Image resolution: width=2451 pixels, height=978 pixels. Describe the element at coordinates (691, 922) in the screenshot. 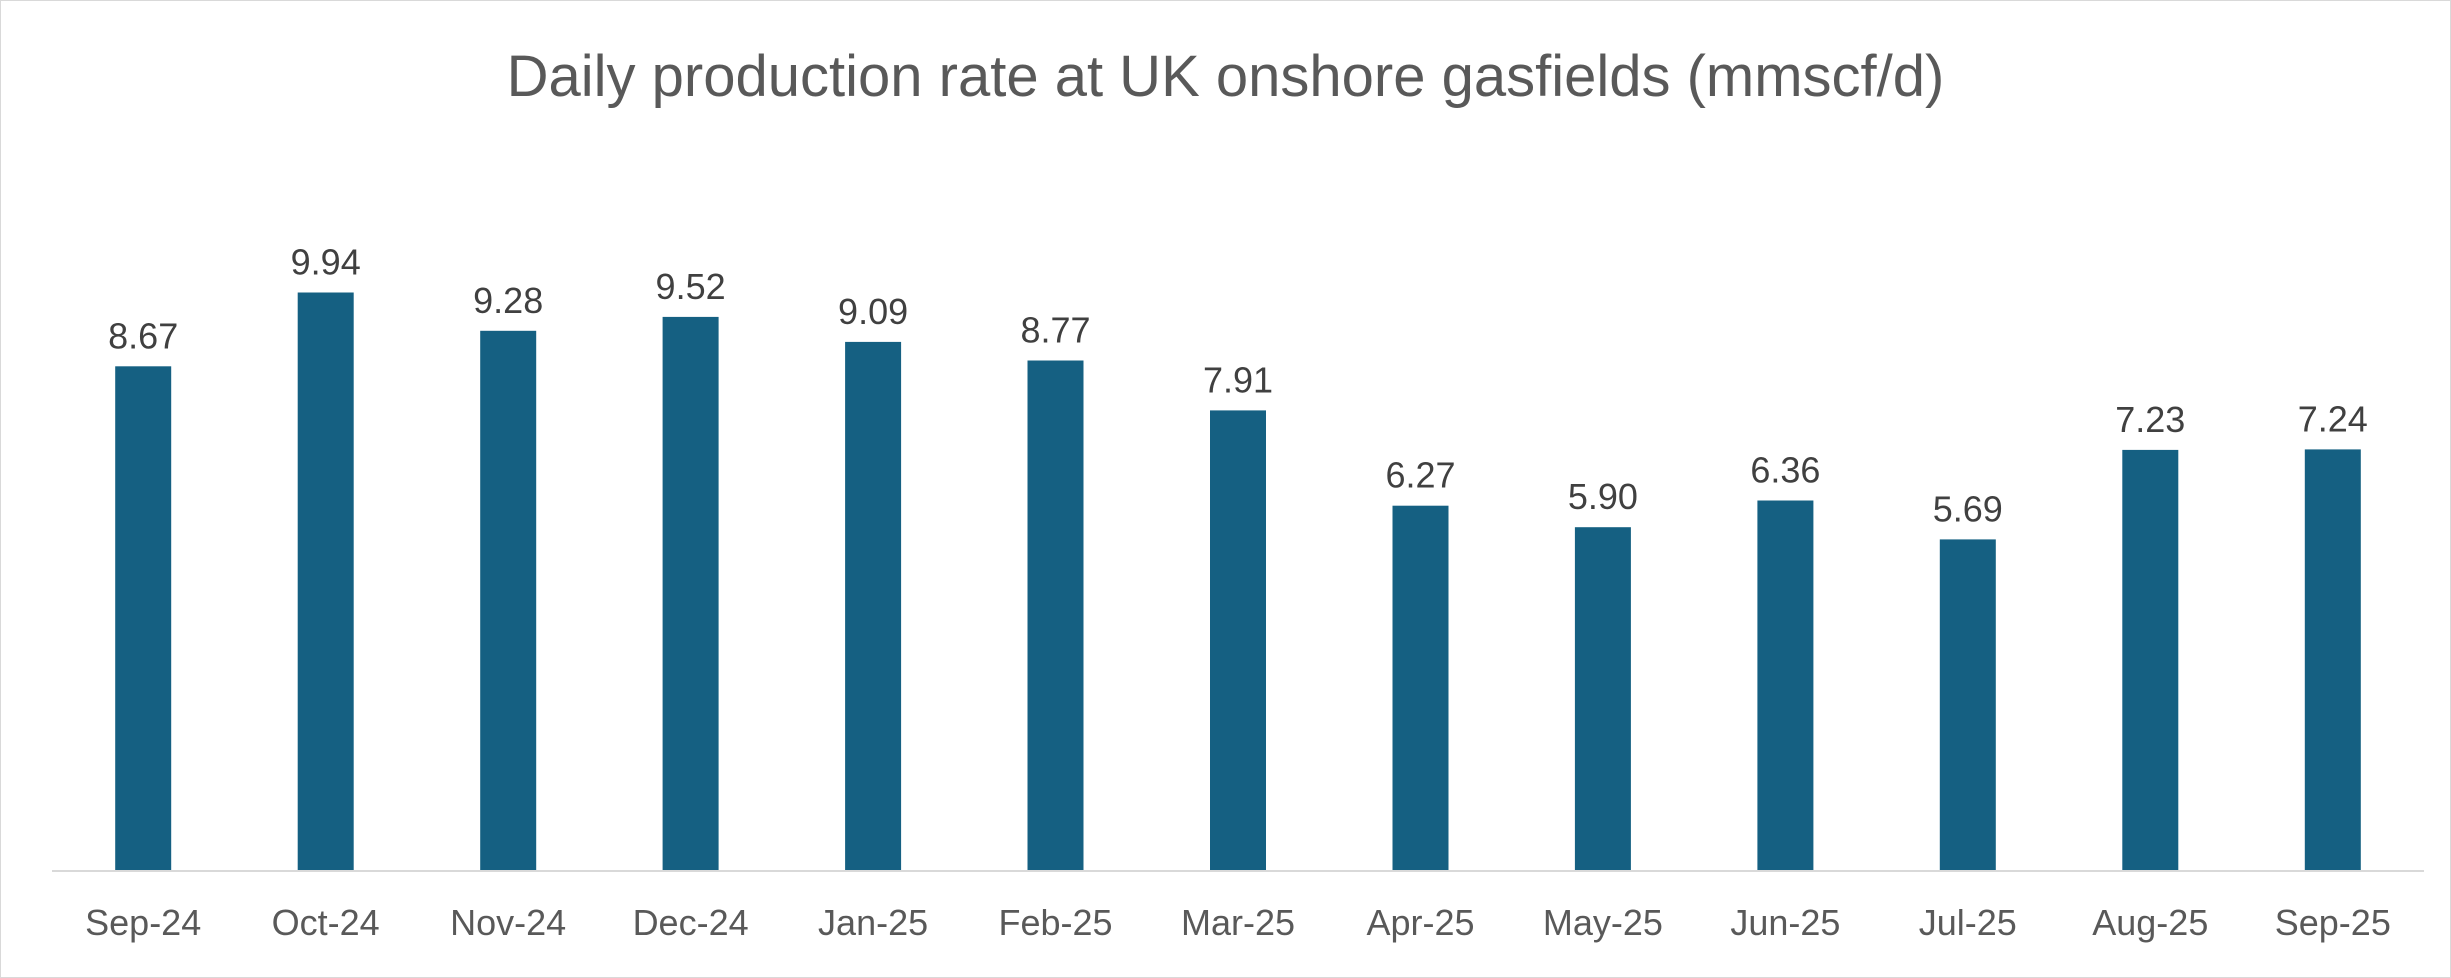

I see `x-tick-label-dec-24: Dec-24` at that location.